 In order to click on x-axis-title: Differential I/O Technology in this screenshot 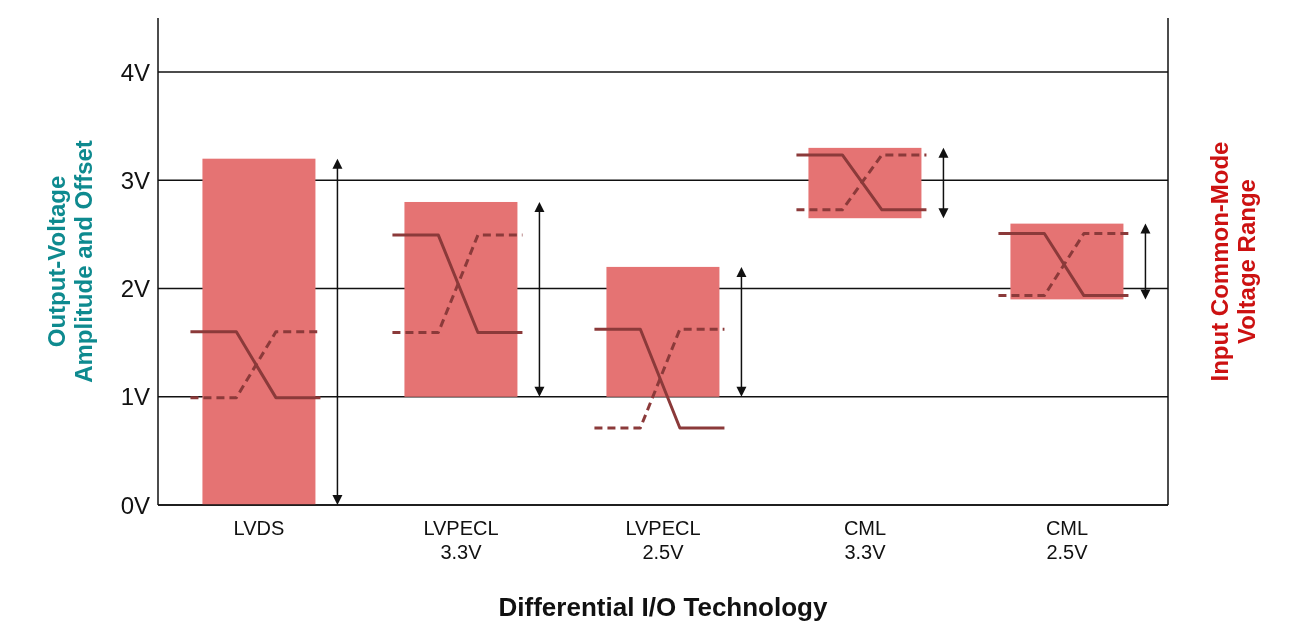, I will do `click(663, 607)`.